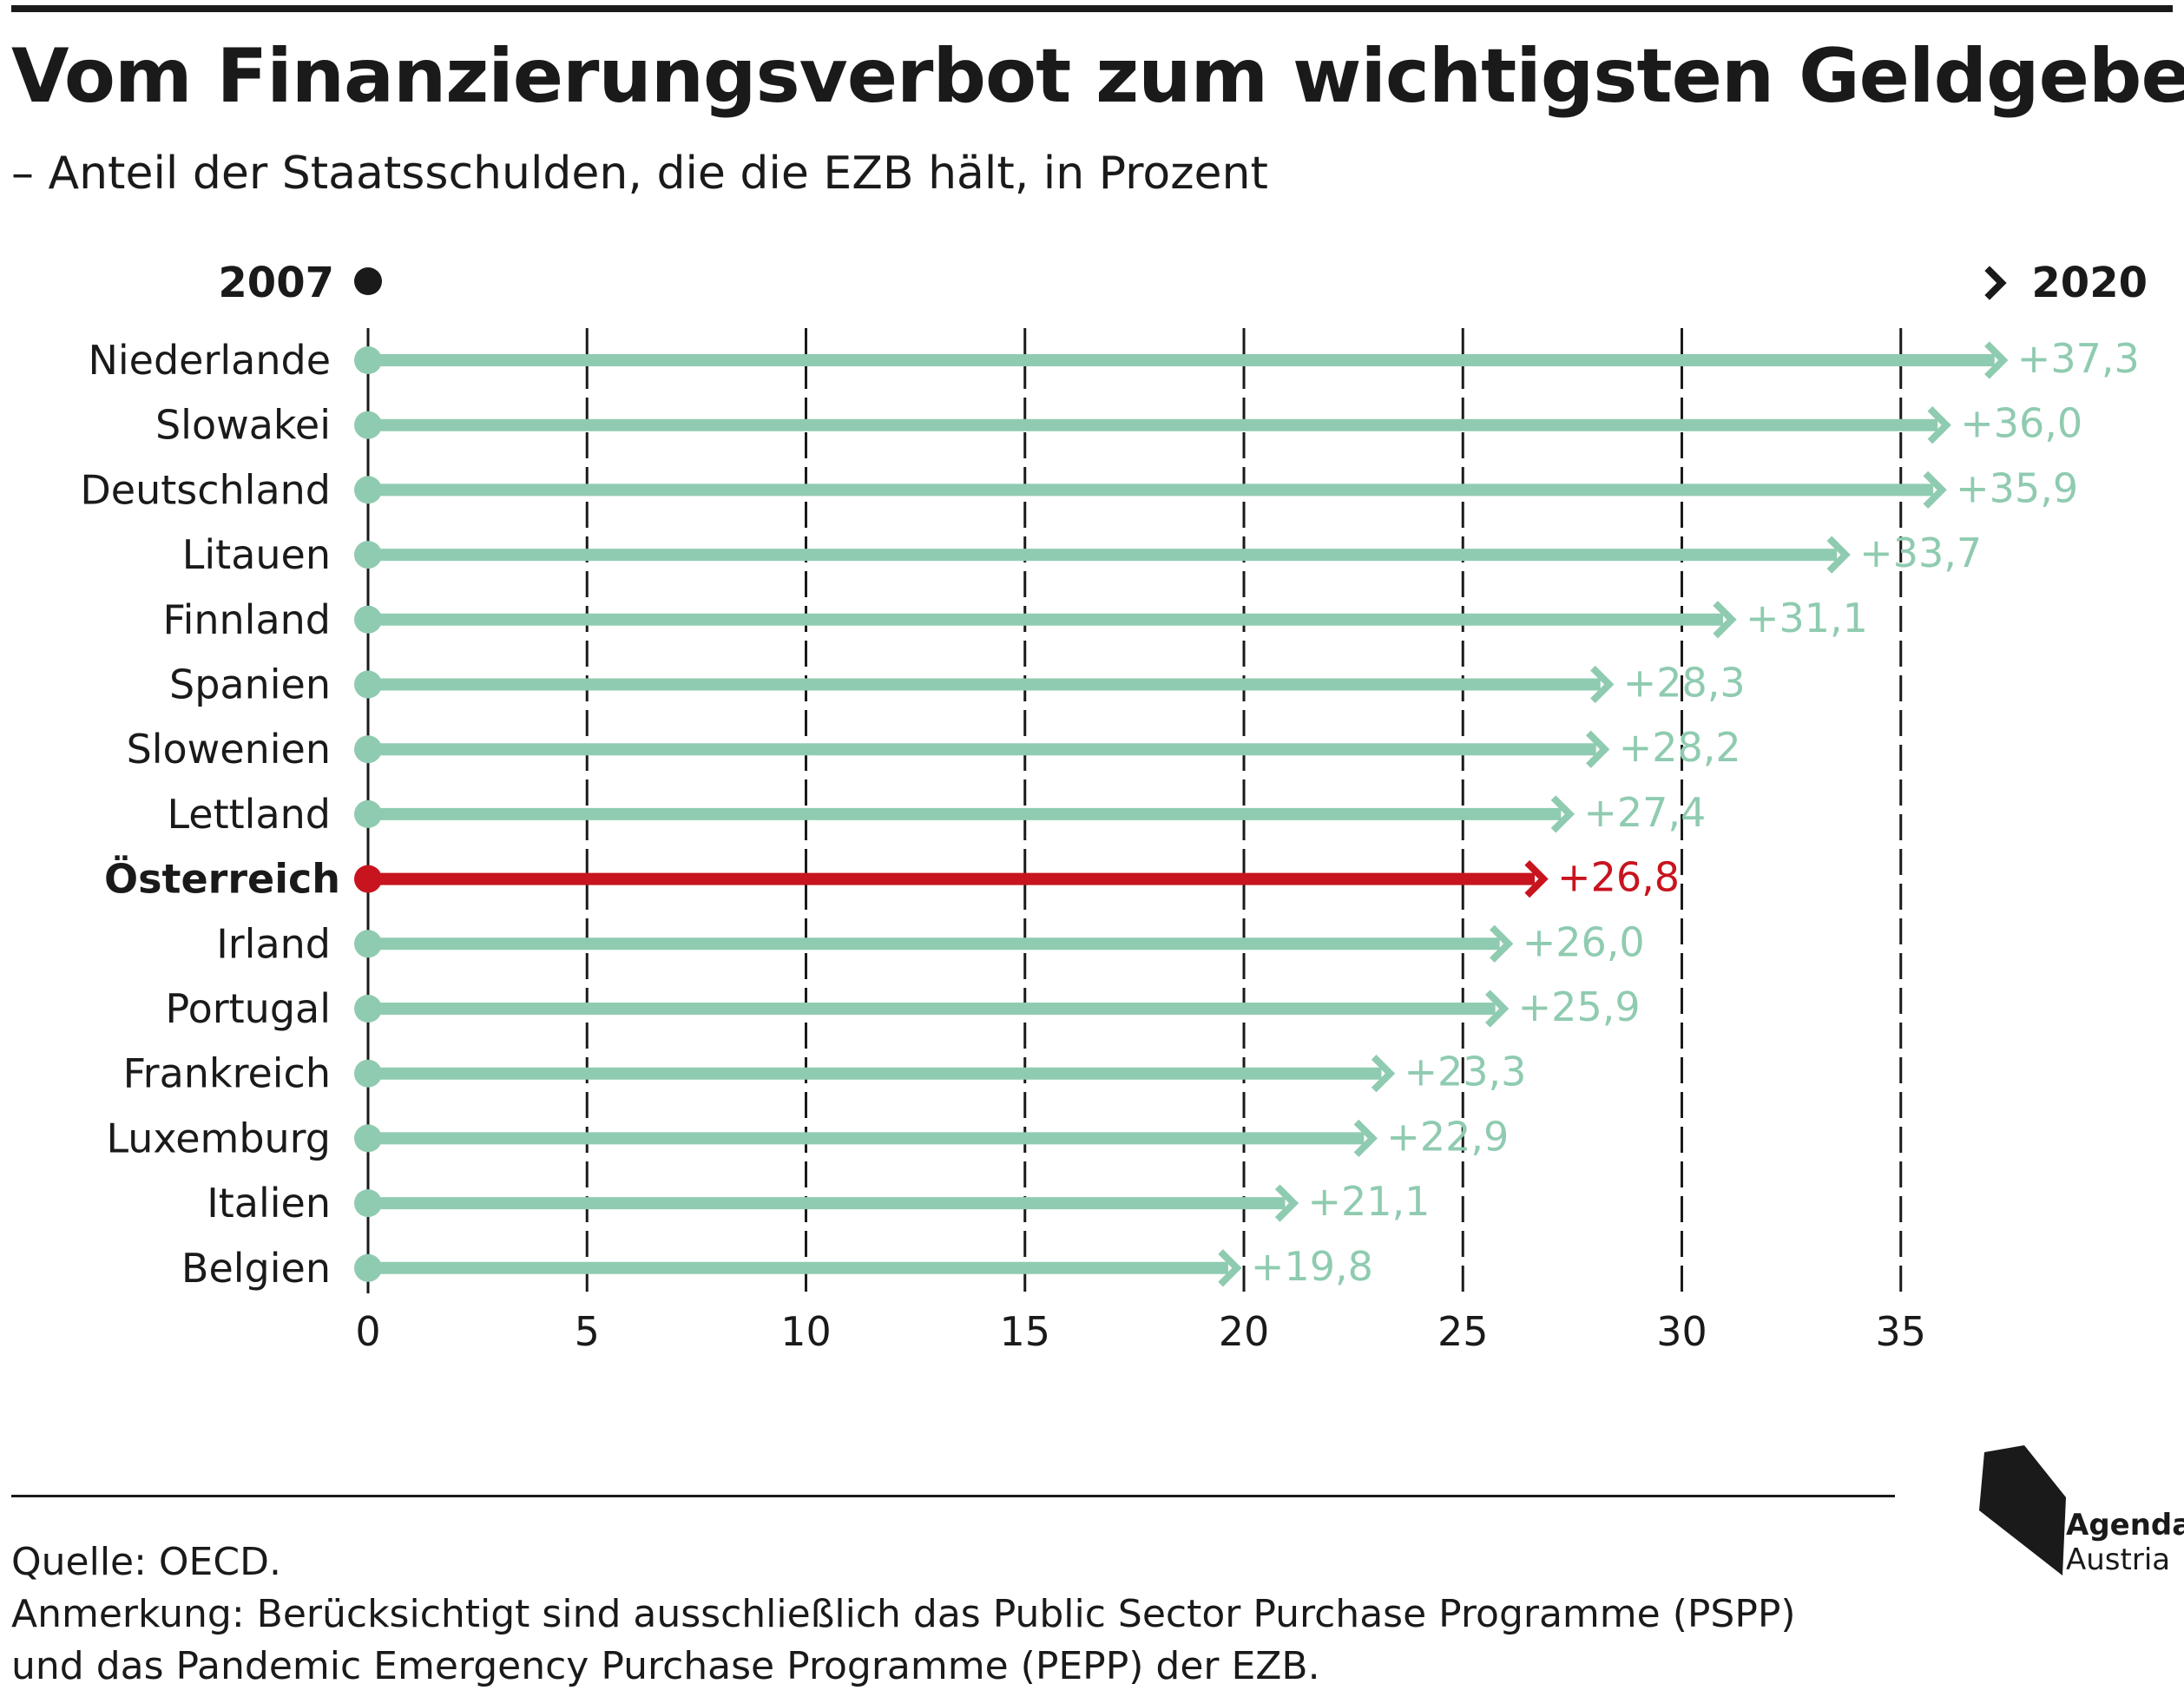  Describe the element at coordinates (1113, 359) in the screenshot. I see `row-0: Niederlande +37,3` at that location.